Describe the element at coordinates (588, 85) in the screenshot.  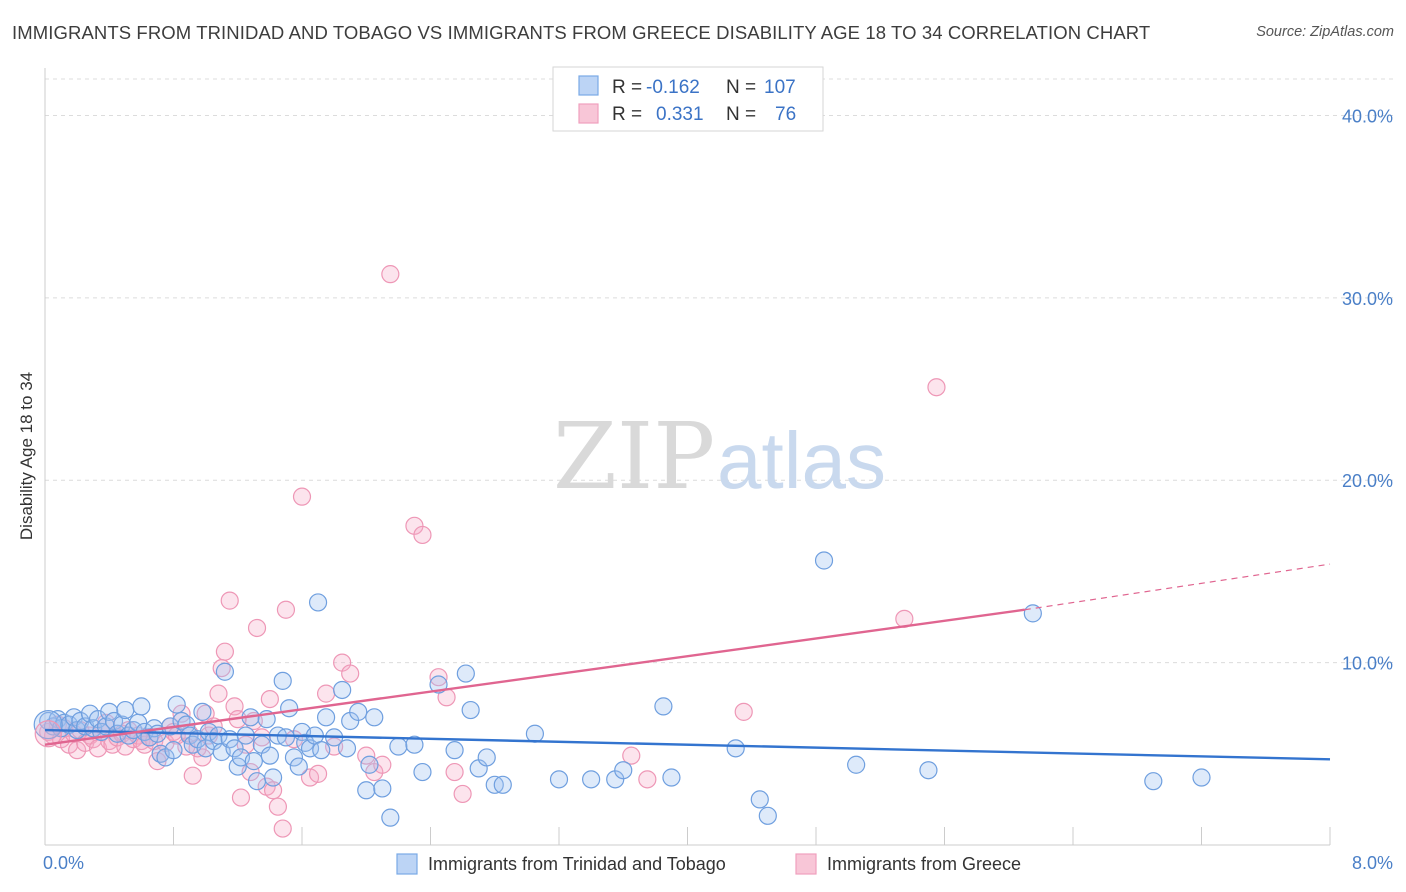
I see `legend-swatch-trinidad` at that location.